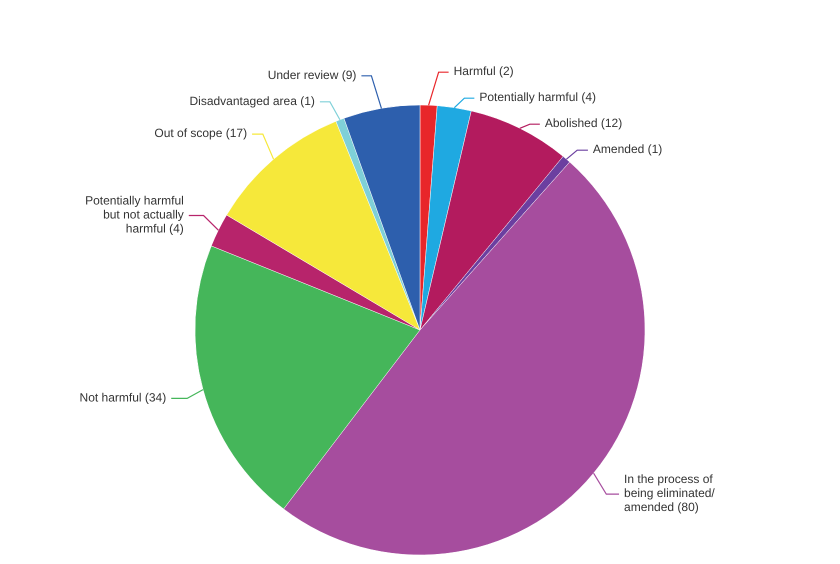 This screenshot has height=564, width=840. What do you see at coordinates (583, 123) in the screenshot?
I see `slice-label: Abolished (12)` at bounding box center [583, 123].